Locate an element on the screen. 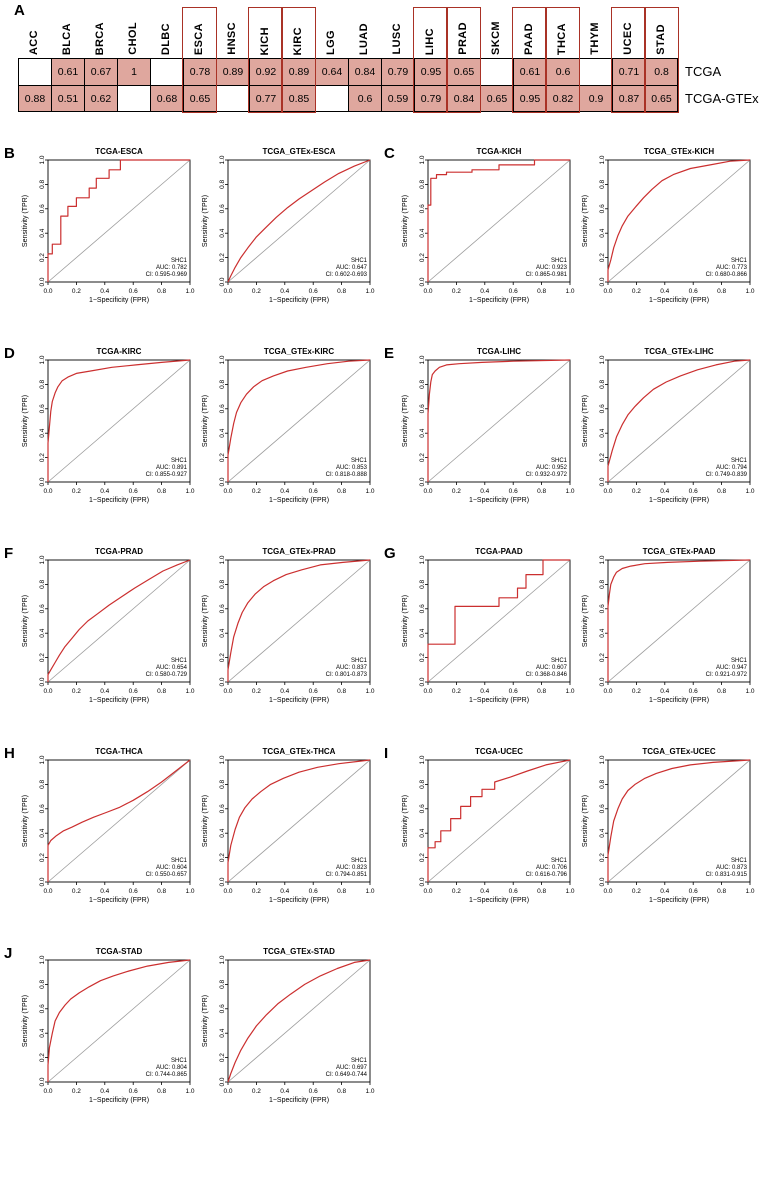 The image size is (762, 1178). legend-ci: CI: 0.749-0.839 is located at coordinates (727, 475).